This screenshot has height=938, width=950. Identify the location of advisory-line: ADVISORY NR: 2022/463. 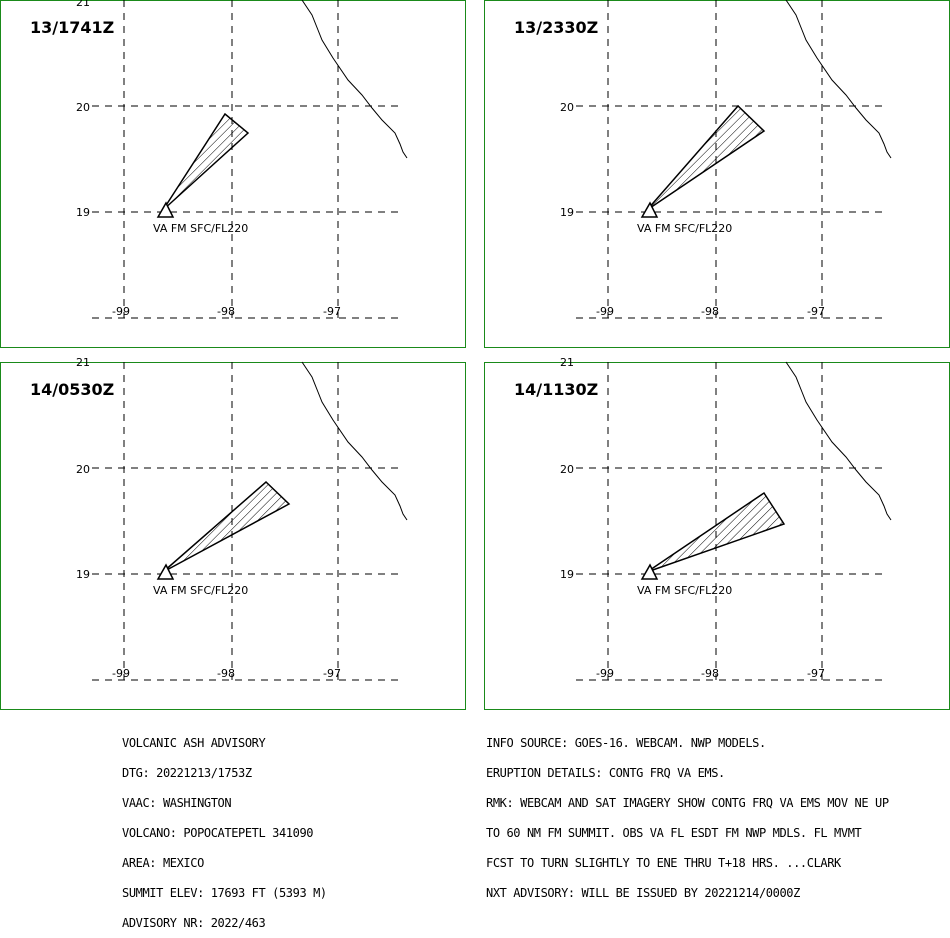
(194, 923).